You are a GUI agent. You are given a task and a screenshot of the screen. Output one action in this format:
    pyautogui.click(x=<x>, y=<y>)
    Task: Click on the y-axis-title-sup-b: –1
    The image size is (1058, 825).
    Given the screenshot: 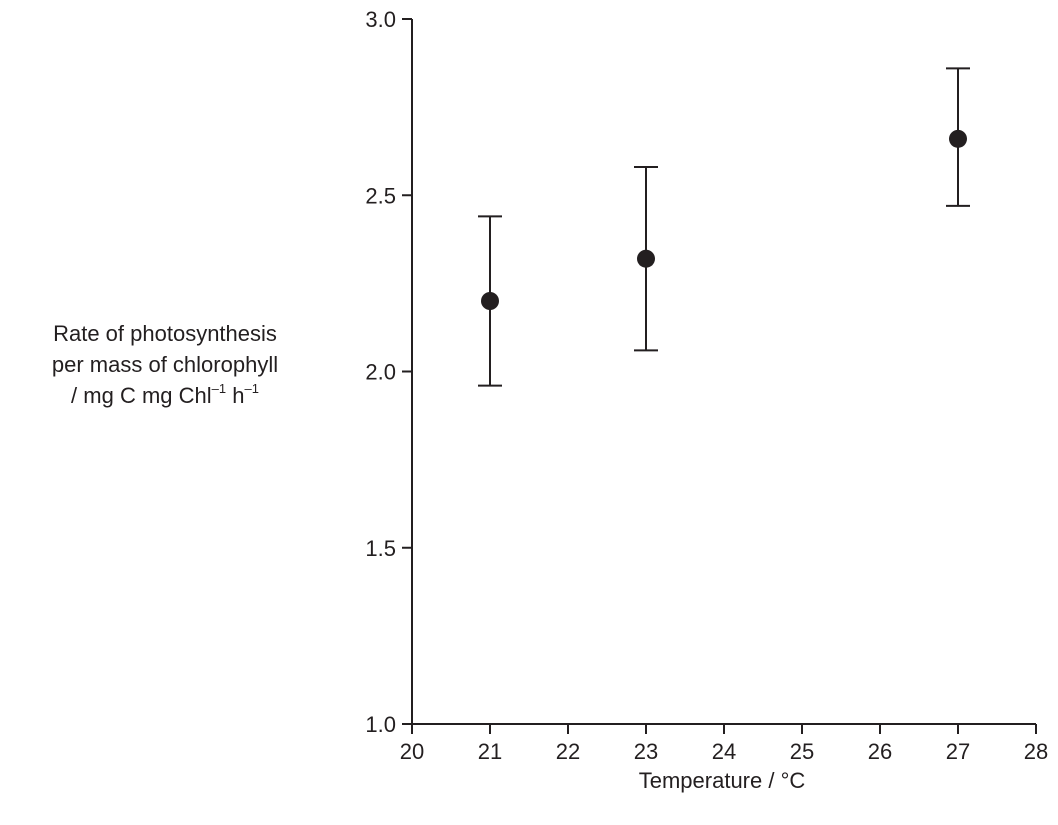 What is the action you would take?
    pyautogui.click(x=251, y=388)
    